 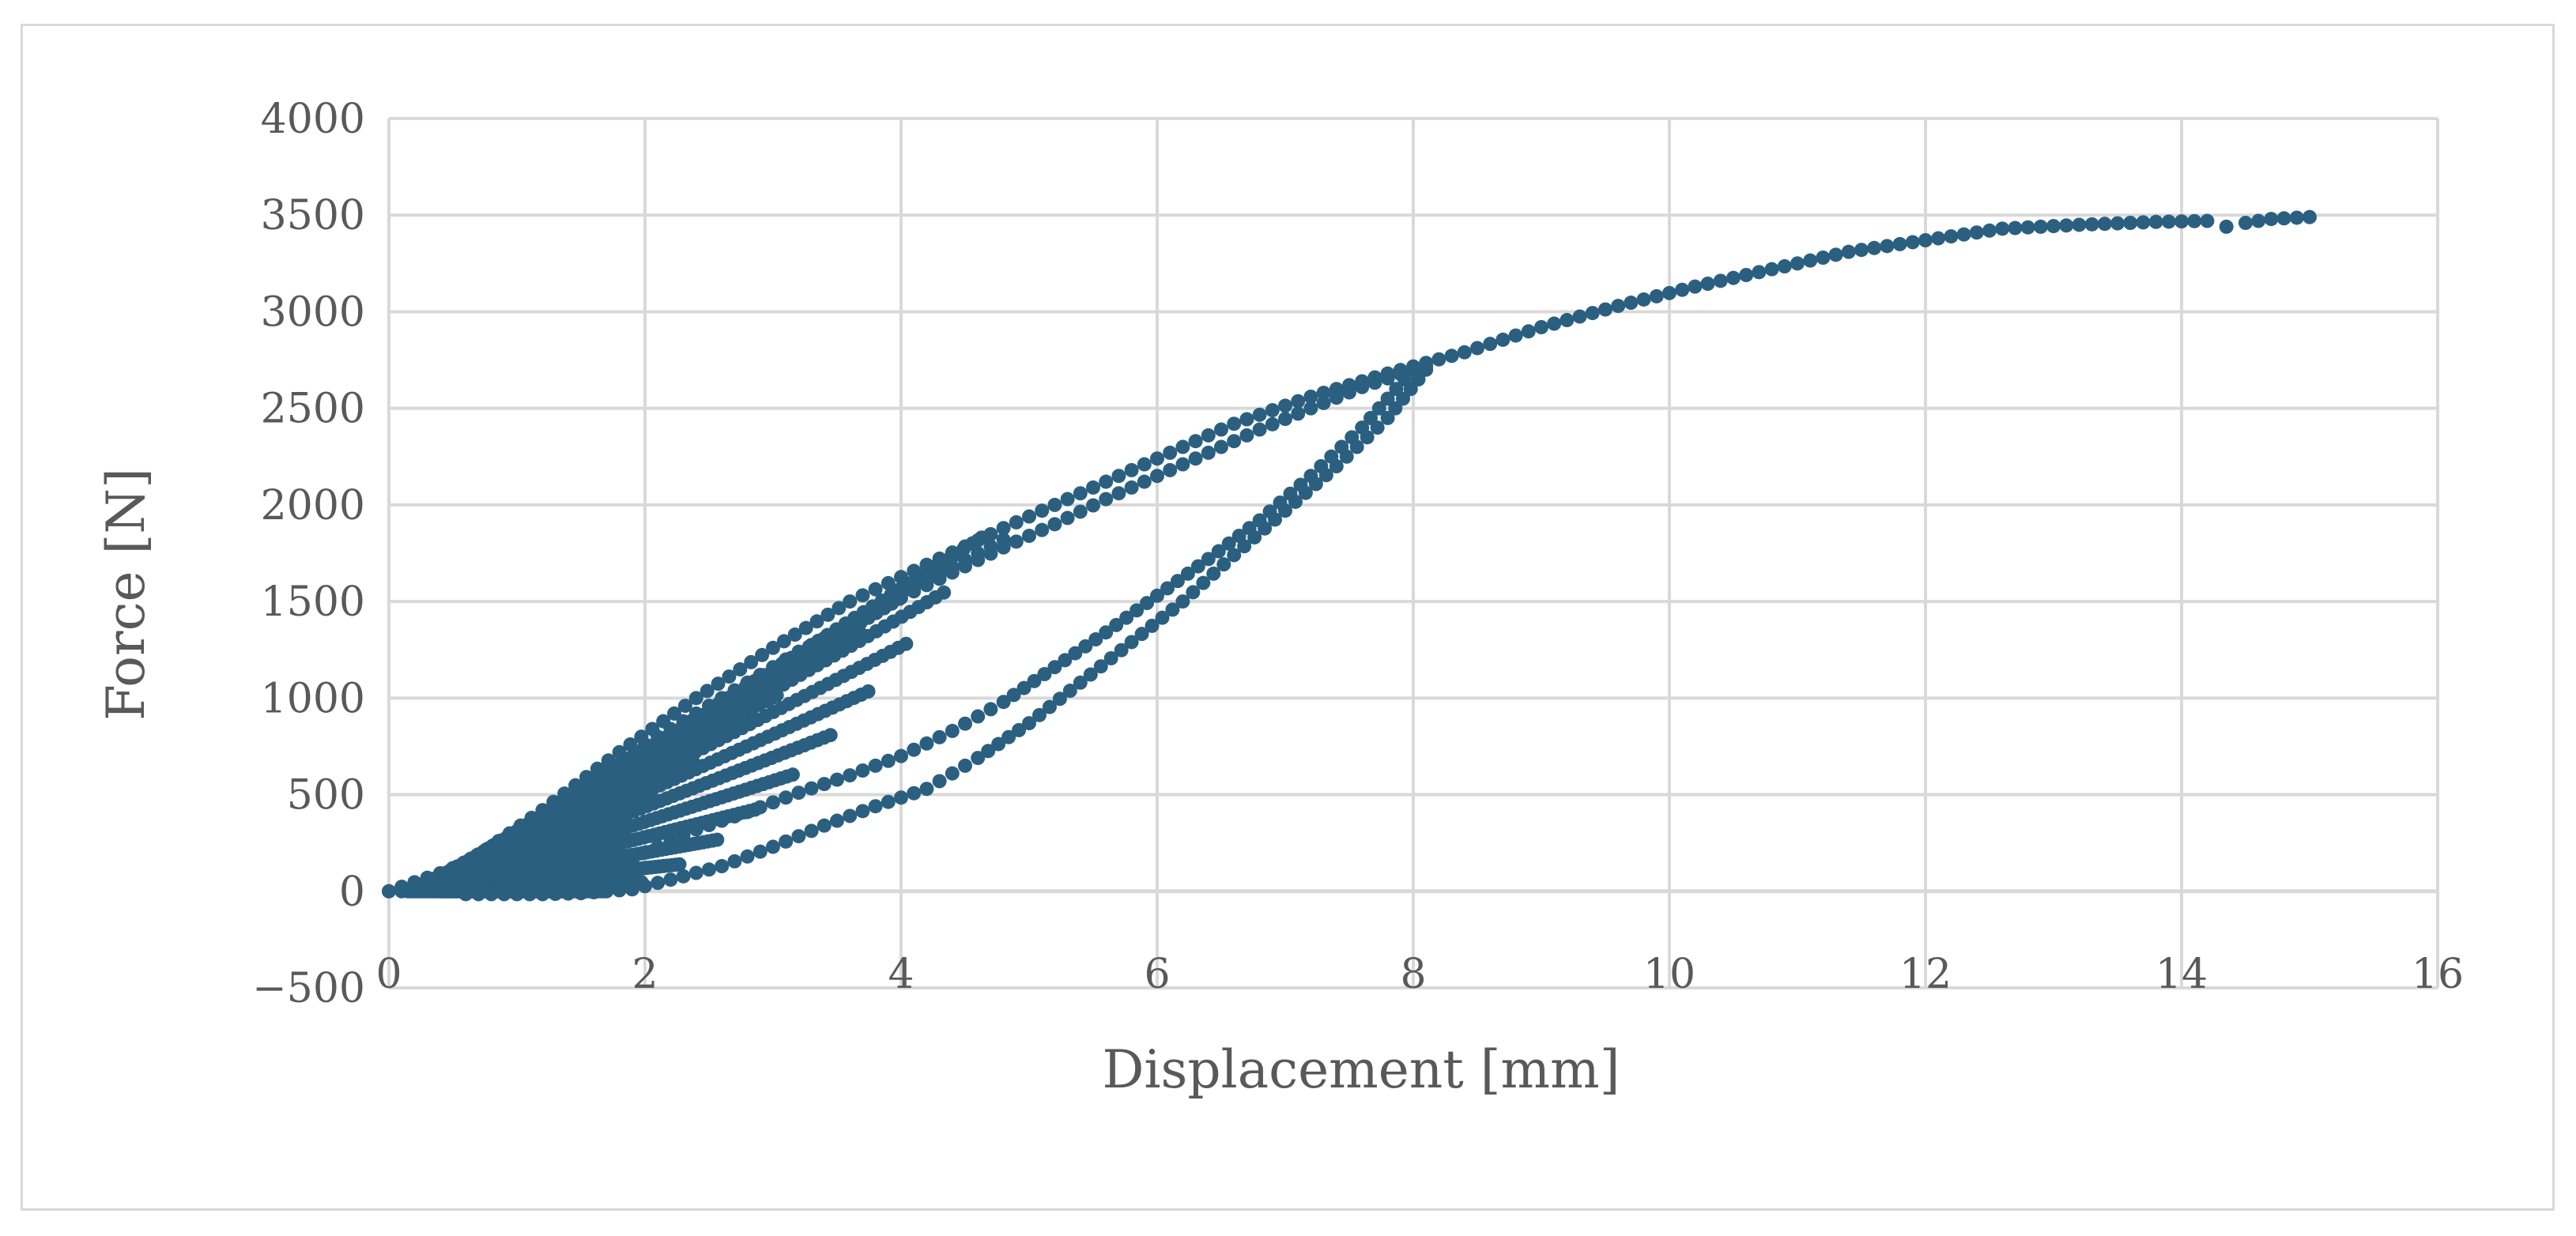 I want to click on x-tick-label: 8, so click(x=1413, y=974).